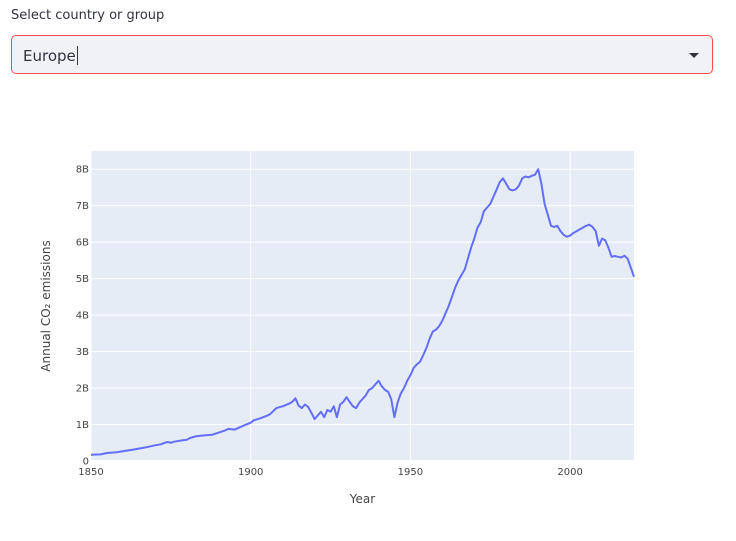 The width and height of the screenshot is (736, 541). I want to click on x-tick-label: 2000, so click(569, 472).